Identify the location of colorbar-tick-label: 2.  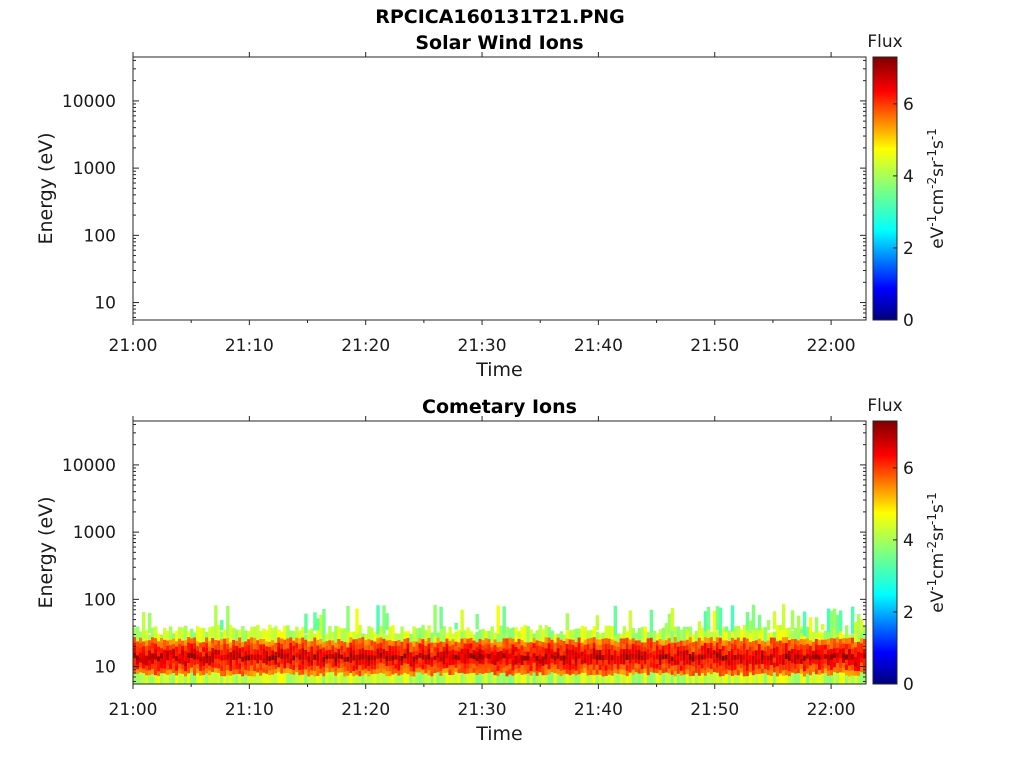
(908, 613).